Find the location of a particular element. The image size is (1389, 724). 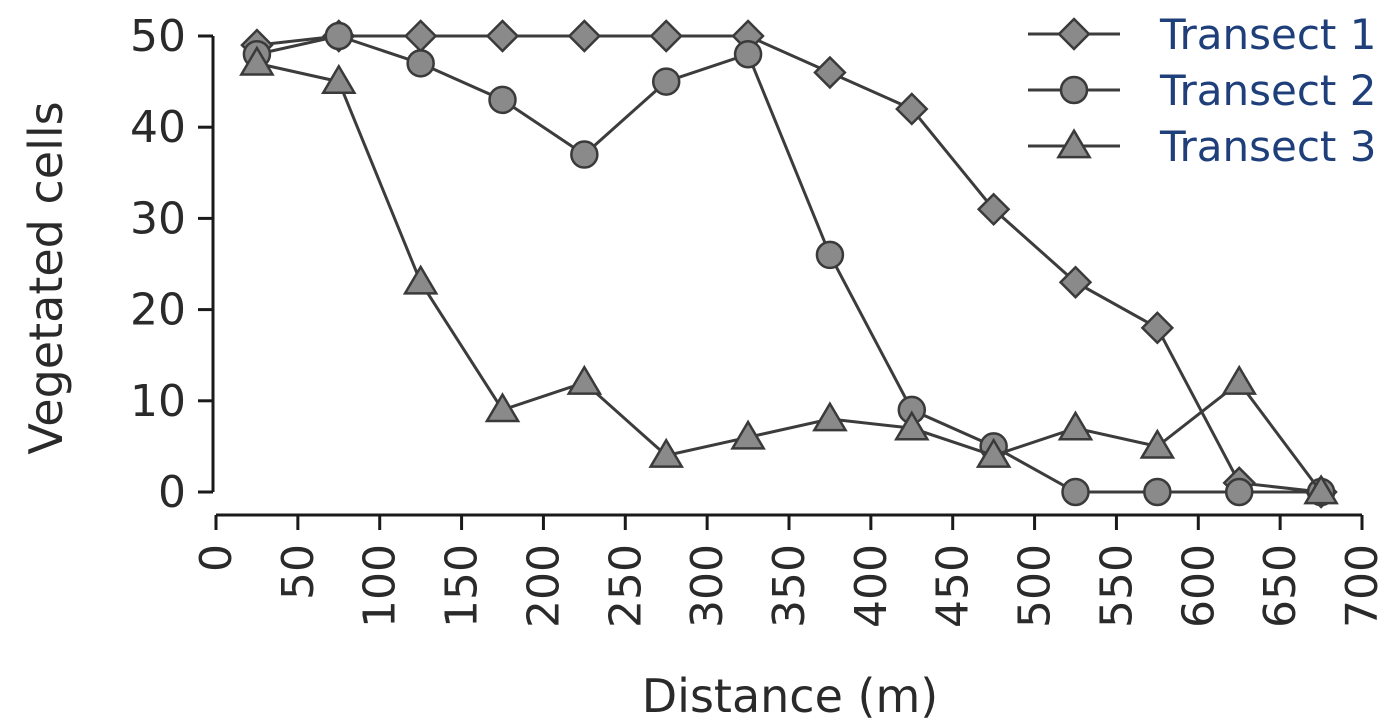

legend-item-3: Transect 3 is located at coordinates (1202, 146).